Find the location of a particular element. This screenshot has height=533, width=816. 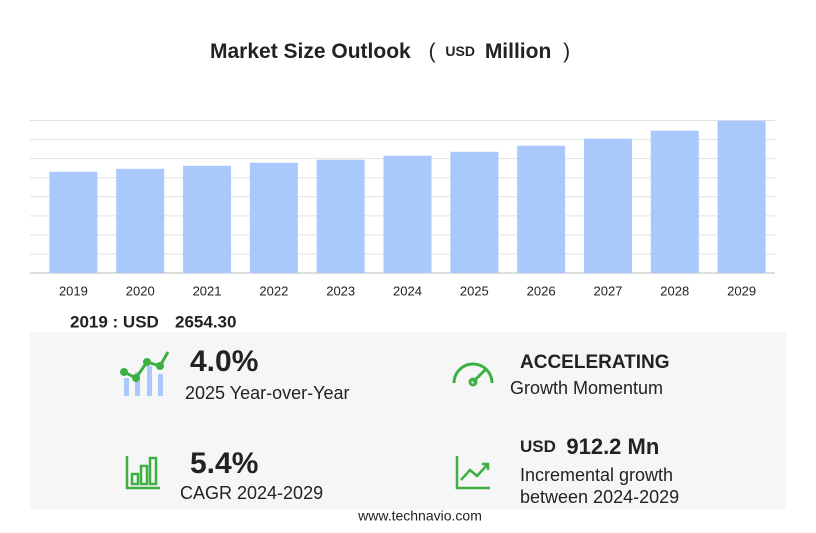

trend-icon is located at coordinates (472, 473).